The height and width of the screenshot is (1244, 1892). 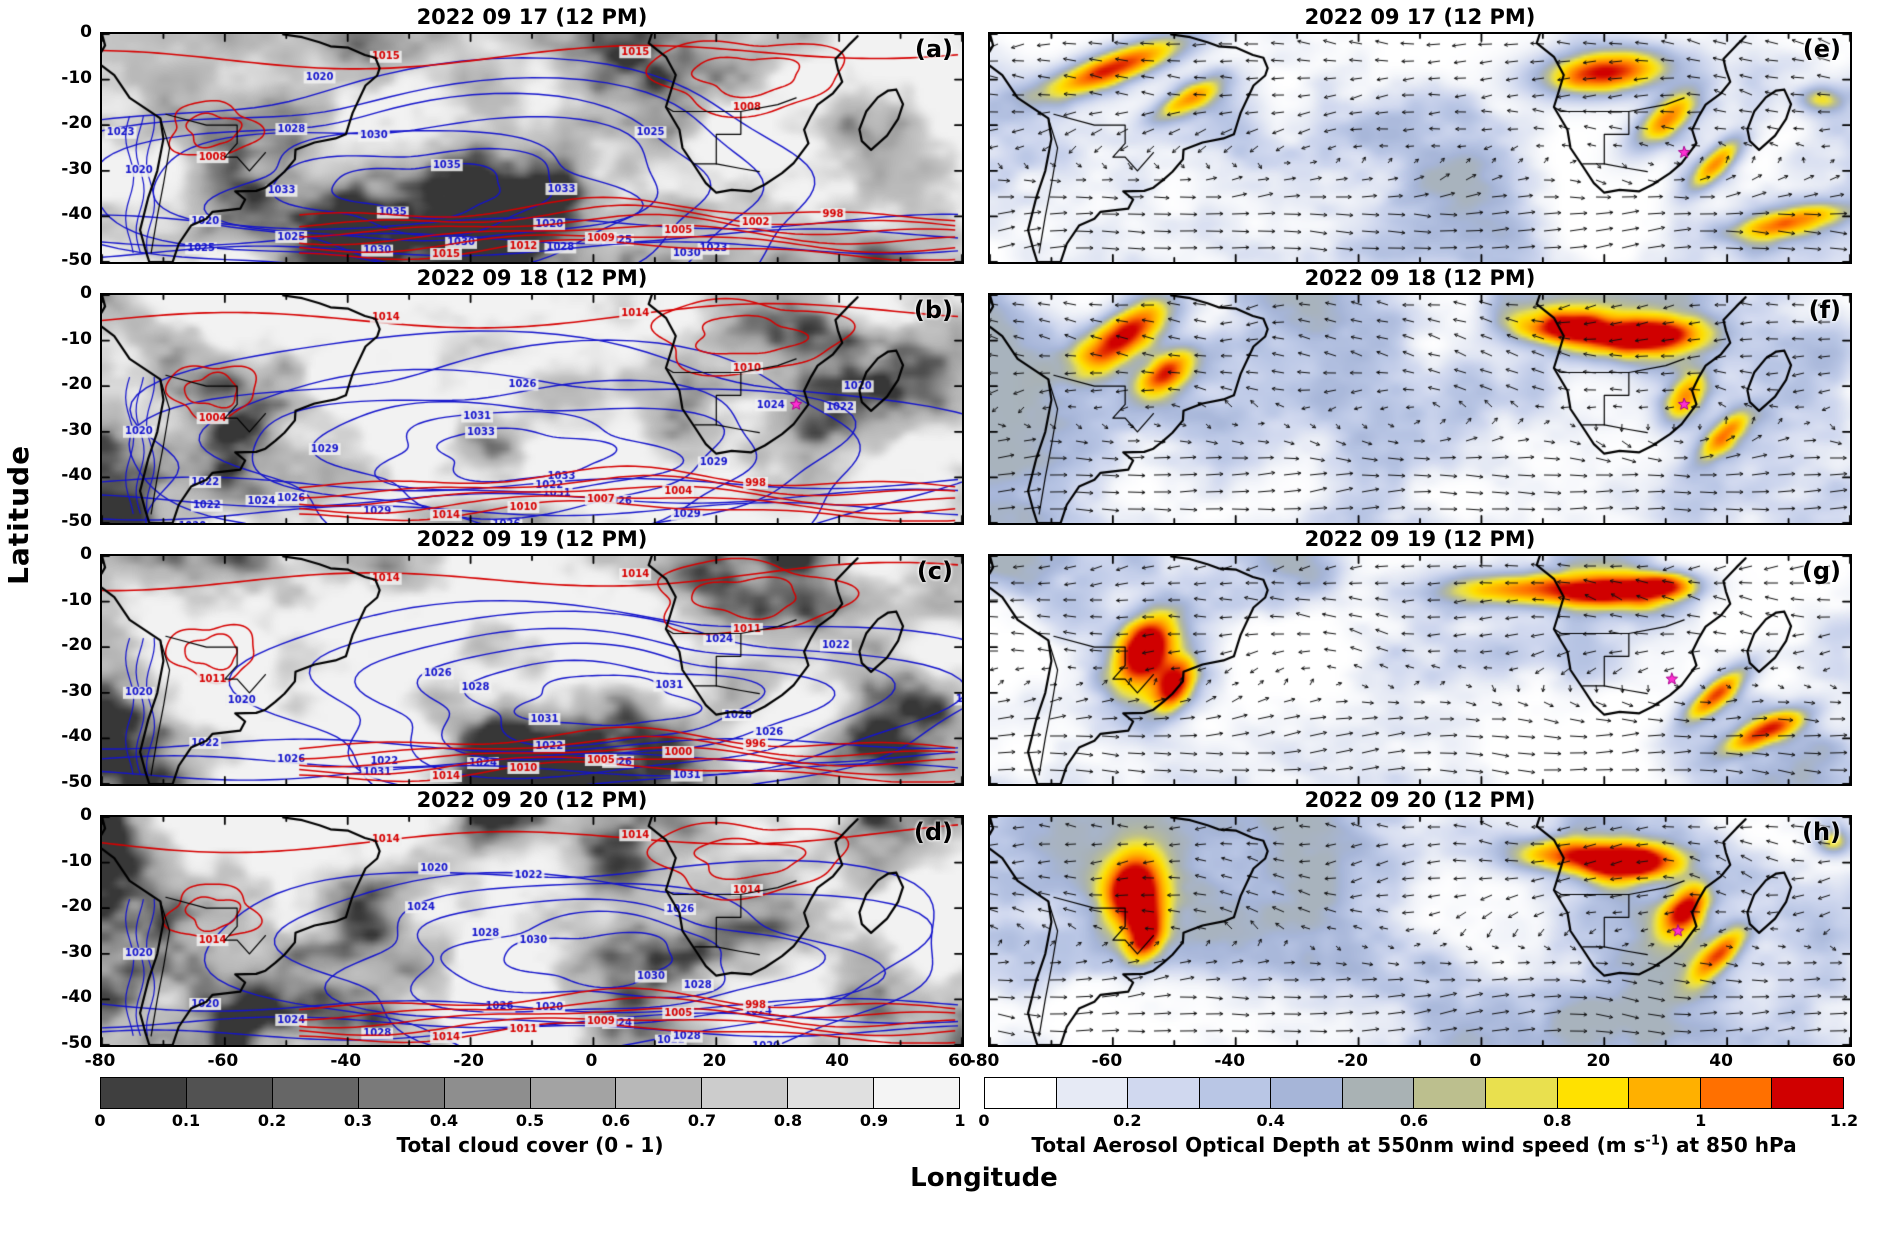 I want to click on cloud-map-canvas-c, so click(x=532, y=670).